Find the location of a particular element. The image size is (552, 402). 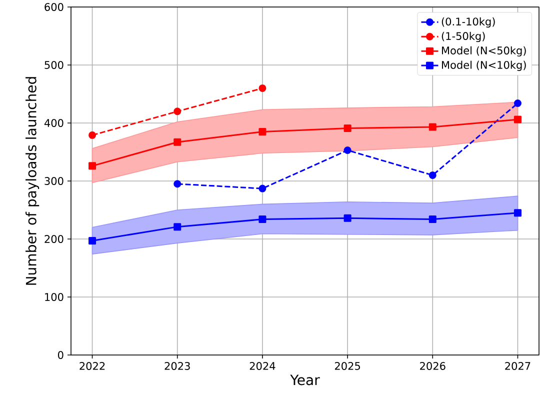

x-axis-title: Year is located at coordinates (305, 380).